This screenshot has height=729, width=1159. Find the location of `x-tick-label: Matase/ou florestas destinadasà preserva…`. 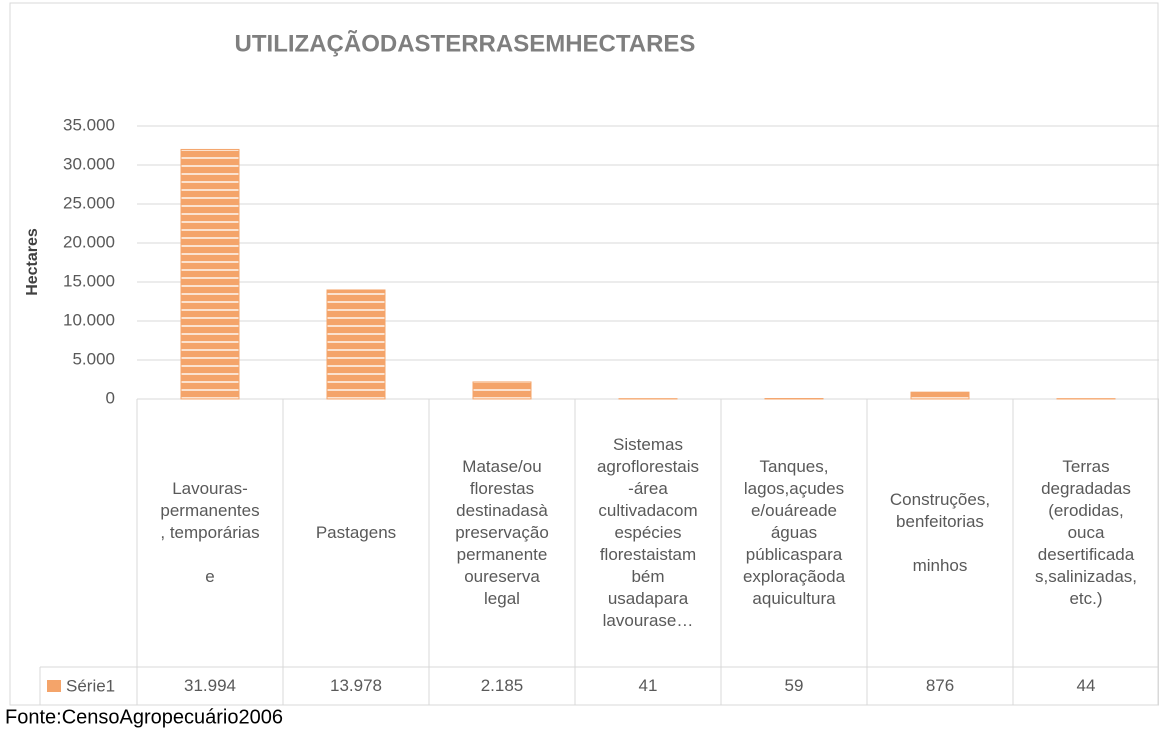

x-tick-label: Matase/ou florestas destinadasà preserva… is located at coordinates (502, 532).